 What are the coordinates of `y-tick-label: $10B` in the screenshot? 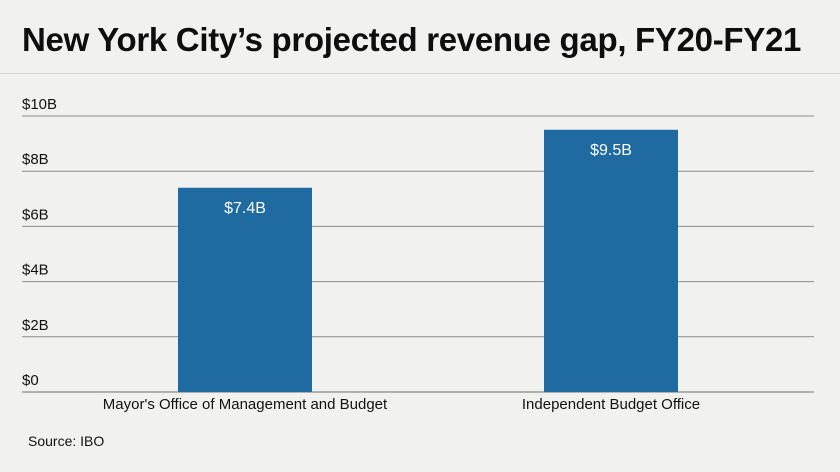 It's located at (39, 104).